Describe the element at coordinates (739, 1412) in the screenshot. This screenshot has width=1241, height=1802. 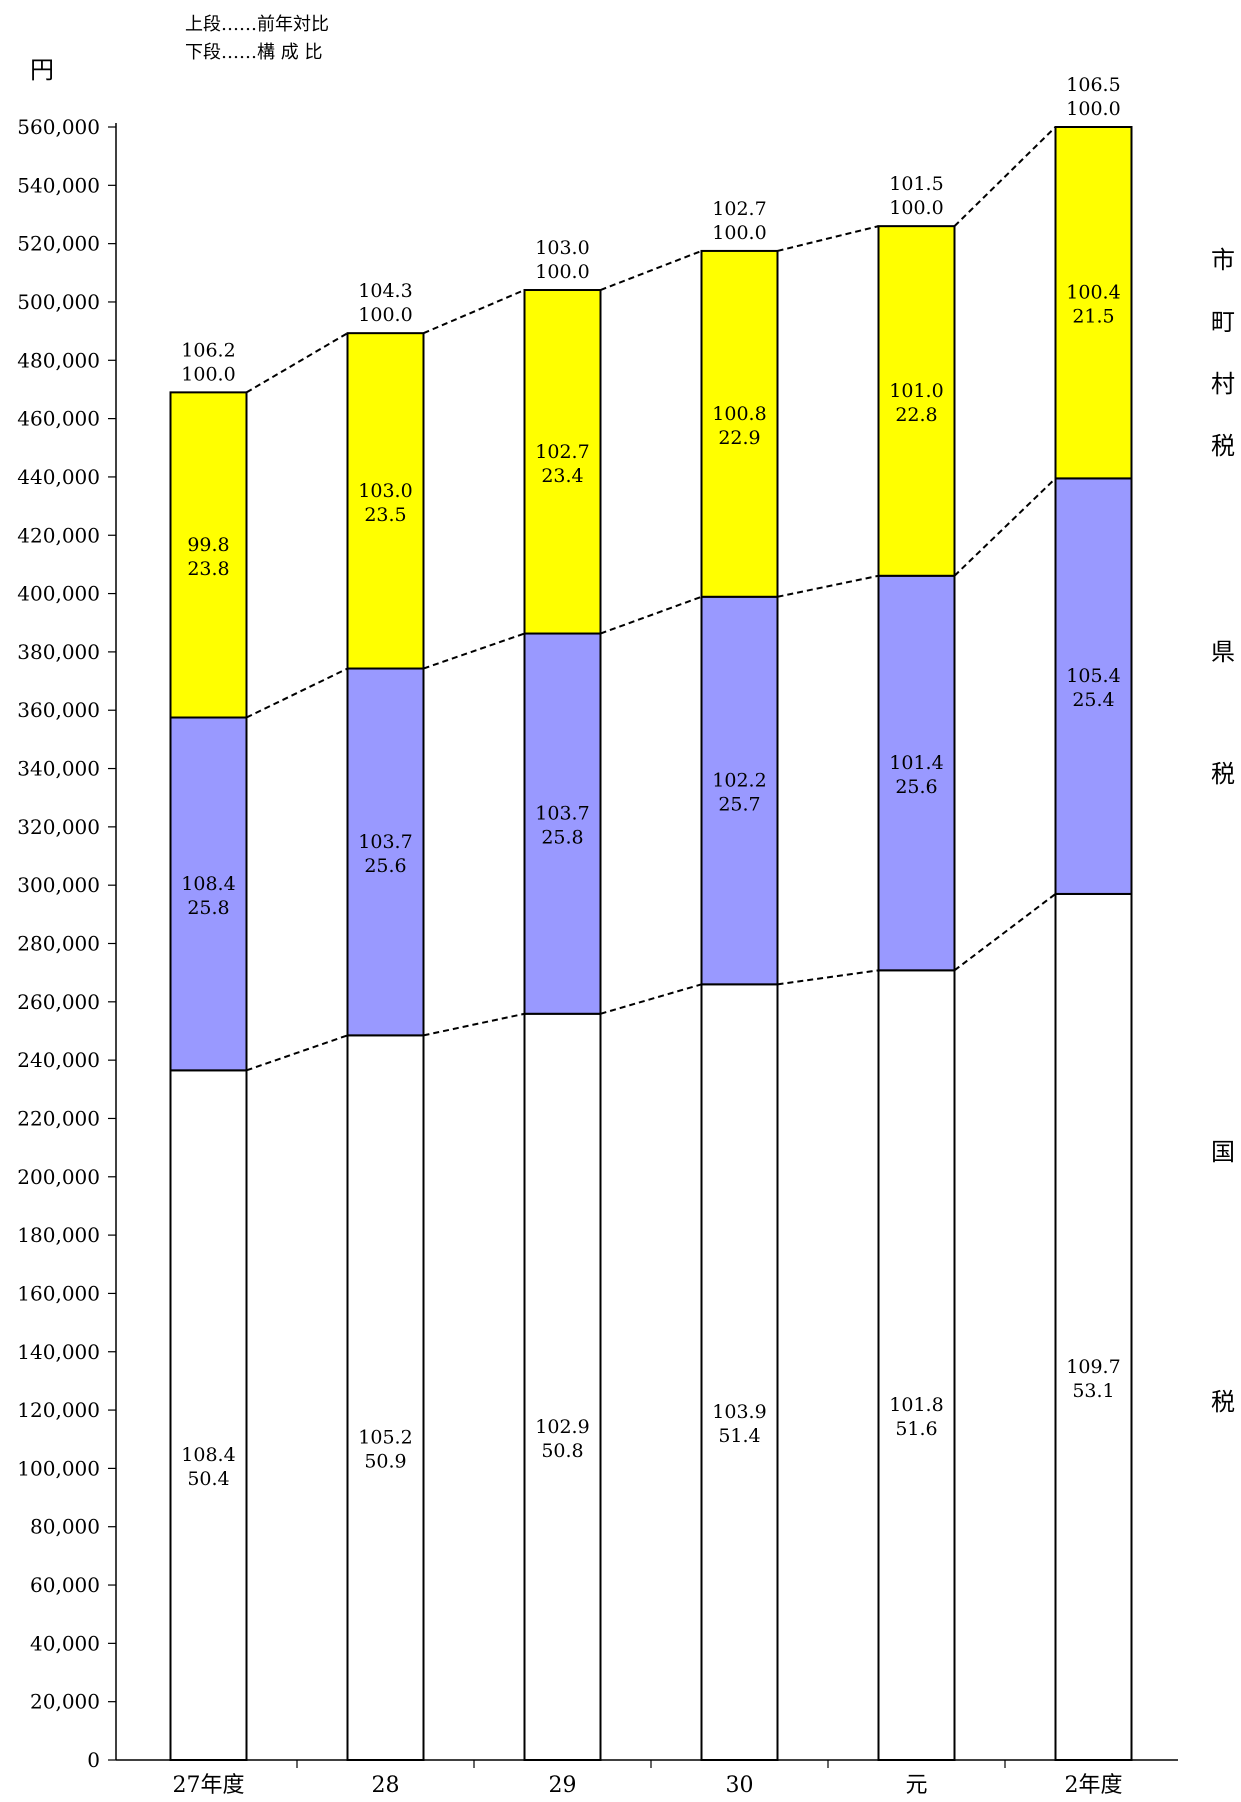
I see `segment-upper-label: 103.9` at that location.